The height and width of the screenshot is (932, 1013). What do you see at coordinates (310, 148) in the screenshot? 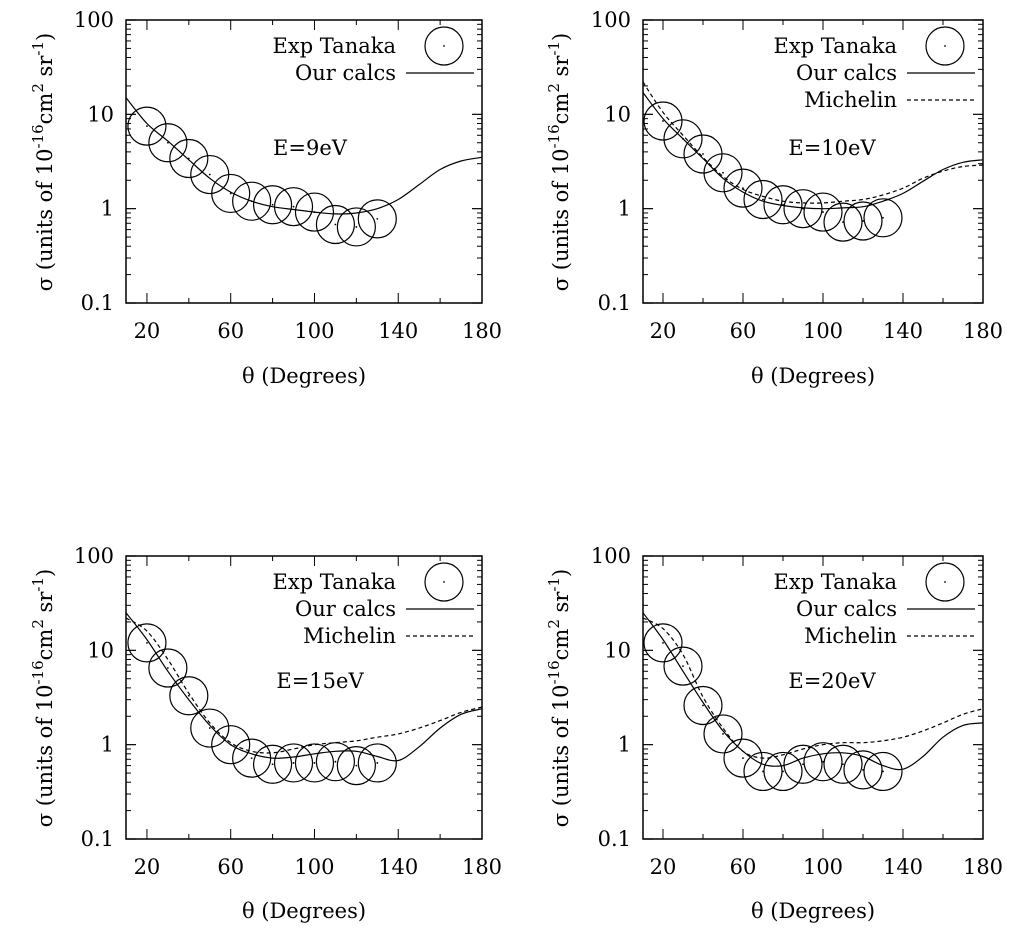
I see `energy-annotation: E=9eV` at bounding box center [310, 148].